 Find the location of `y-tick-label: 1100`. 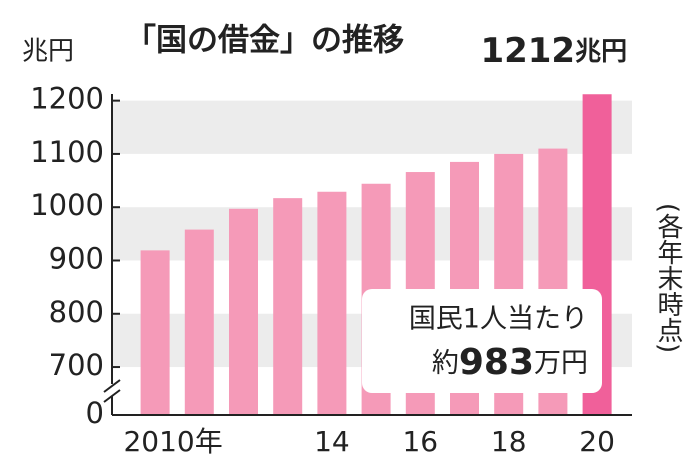

y-tick-label: 1100 is located at coordinates (67, 152).